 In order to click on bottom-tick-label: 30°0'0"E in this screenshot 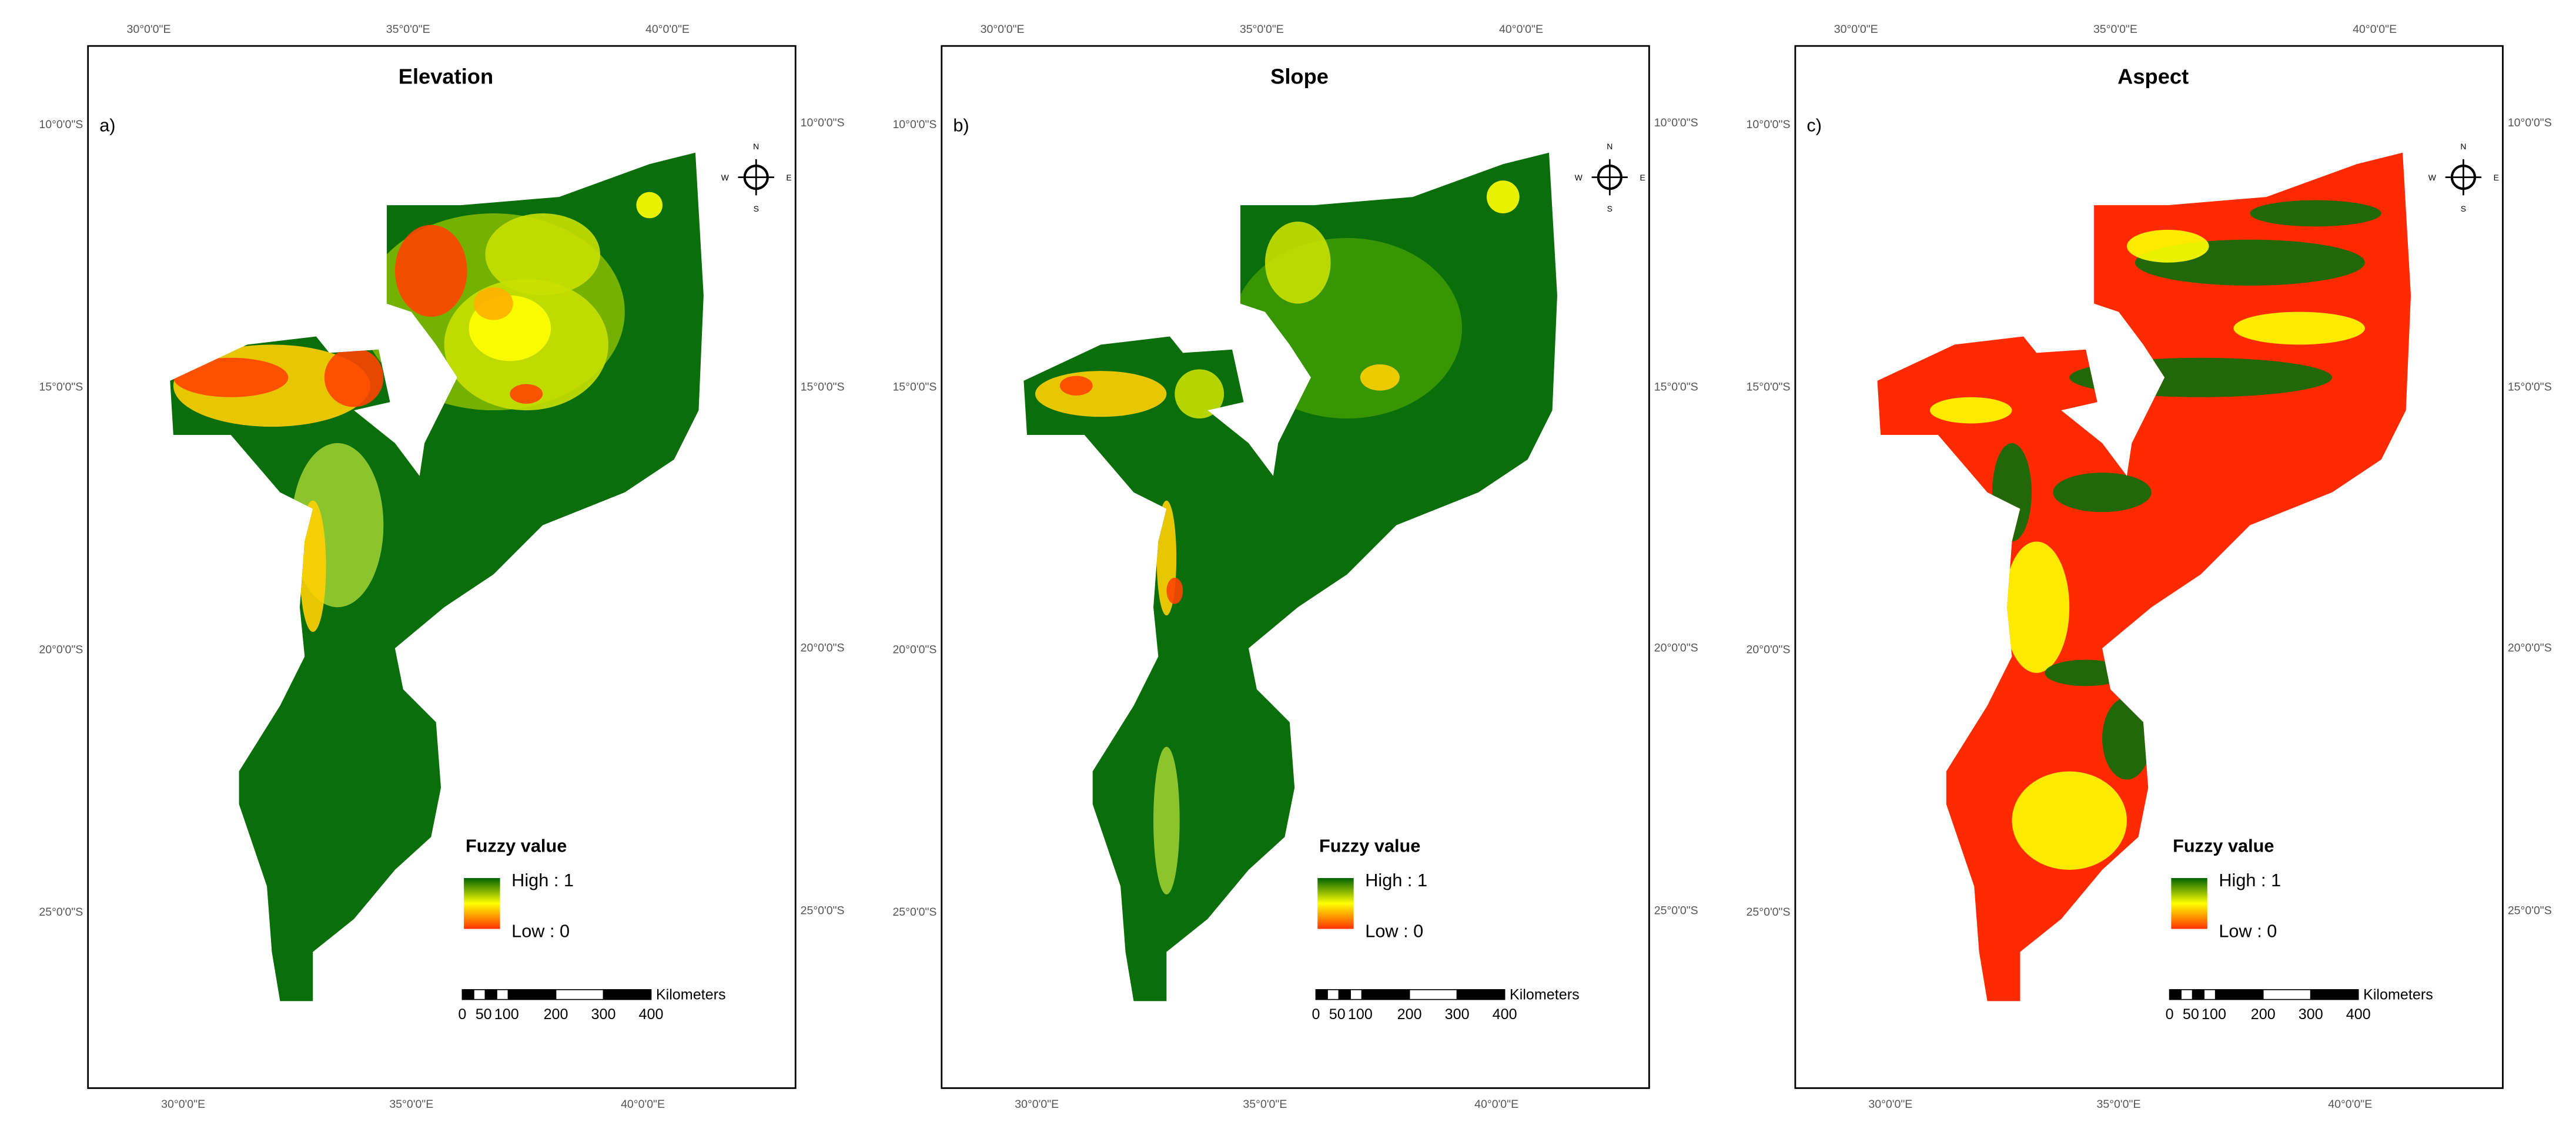, I will do `click(1037, 1104)`.